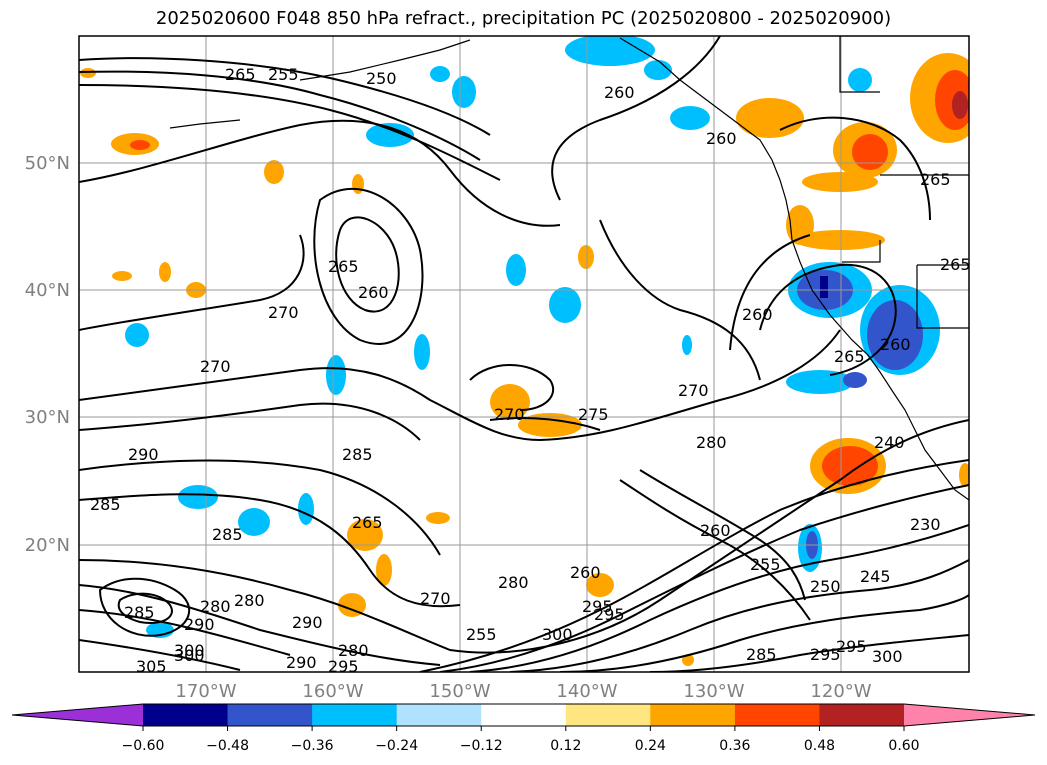 The image size is (1047, 765). Describe the element at coordinates (332, 691) in the screenshot. I see `lon-label-160w: 160°W` at that location.